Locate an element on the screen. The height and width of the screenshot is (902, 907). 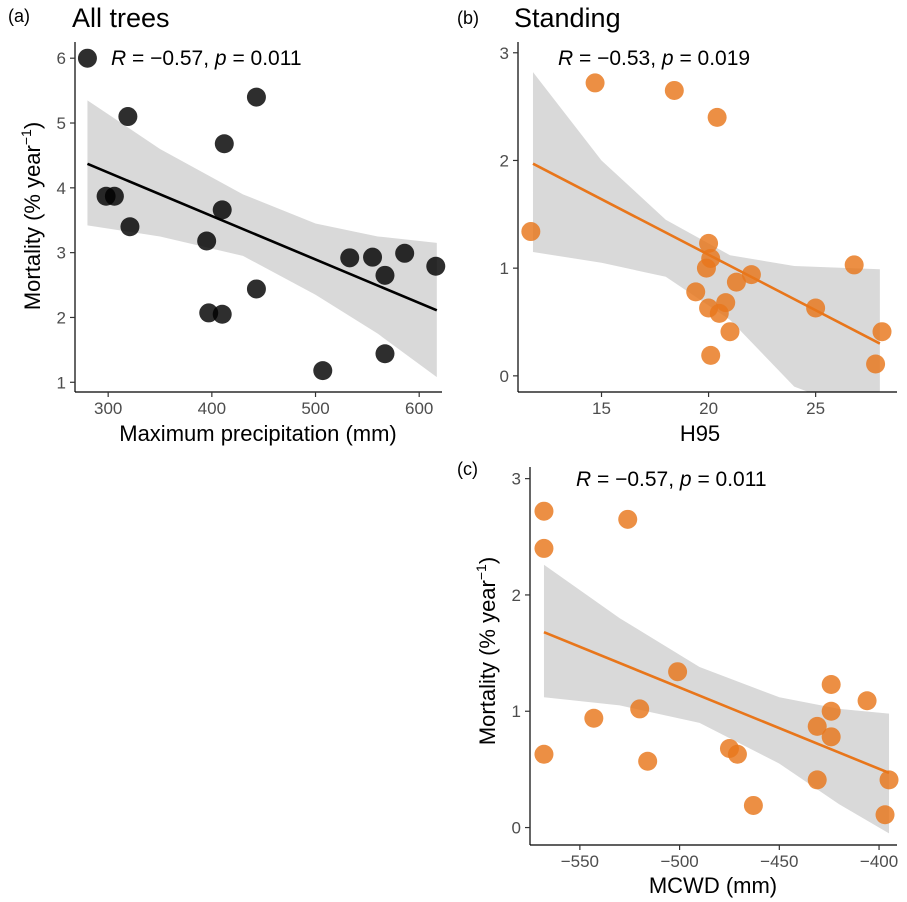
panel-c-stats: R = −0.57, p = 0.011 is located at coordinates (671, 479).